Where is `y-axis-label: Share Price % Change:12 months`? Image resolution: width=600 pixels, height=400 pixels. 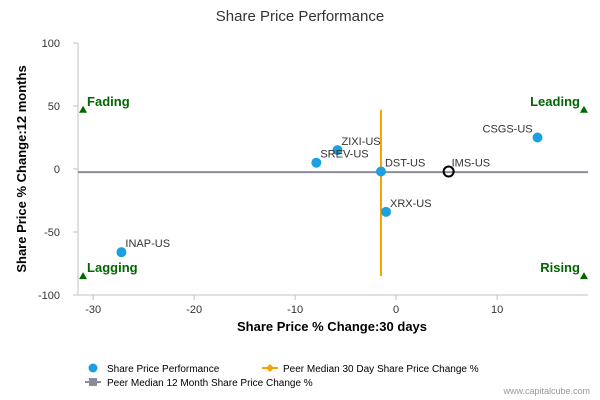 y-axis-label: Share Price % Change:12 months is located at coordinates (21, 168).